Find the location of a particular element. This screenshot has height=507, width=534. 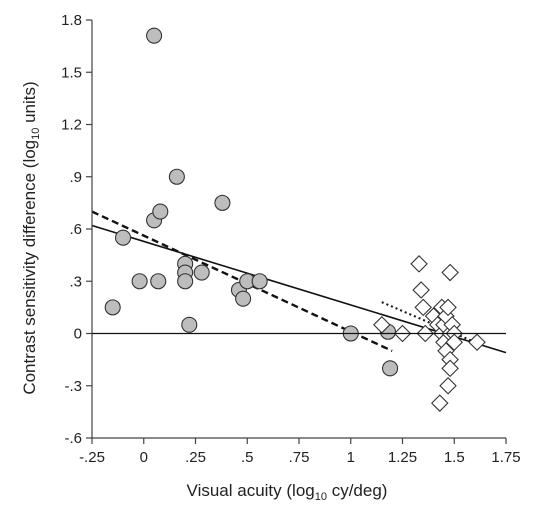

x-tick-label: 0 is located at coordinates (144, 457).